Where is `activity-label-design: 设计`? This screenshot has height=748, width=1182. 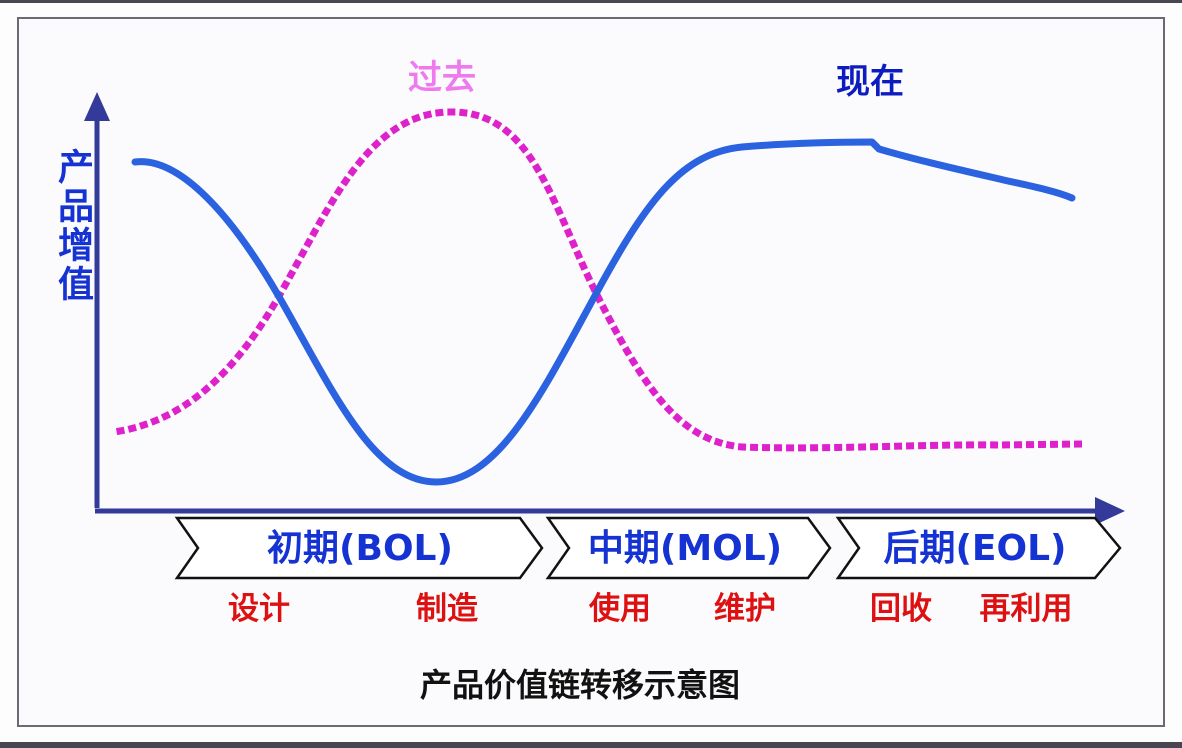
activity-label-design: 设计 is located at coordinates (259, 609).